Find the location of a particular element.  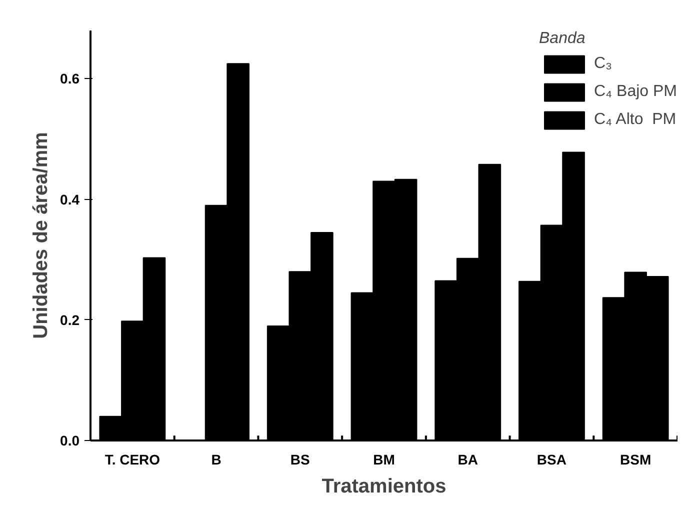

legend-title: Banda is located at coordinates (562, 39).